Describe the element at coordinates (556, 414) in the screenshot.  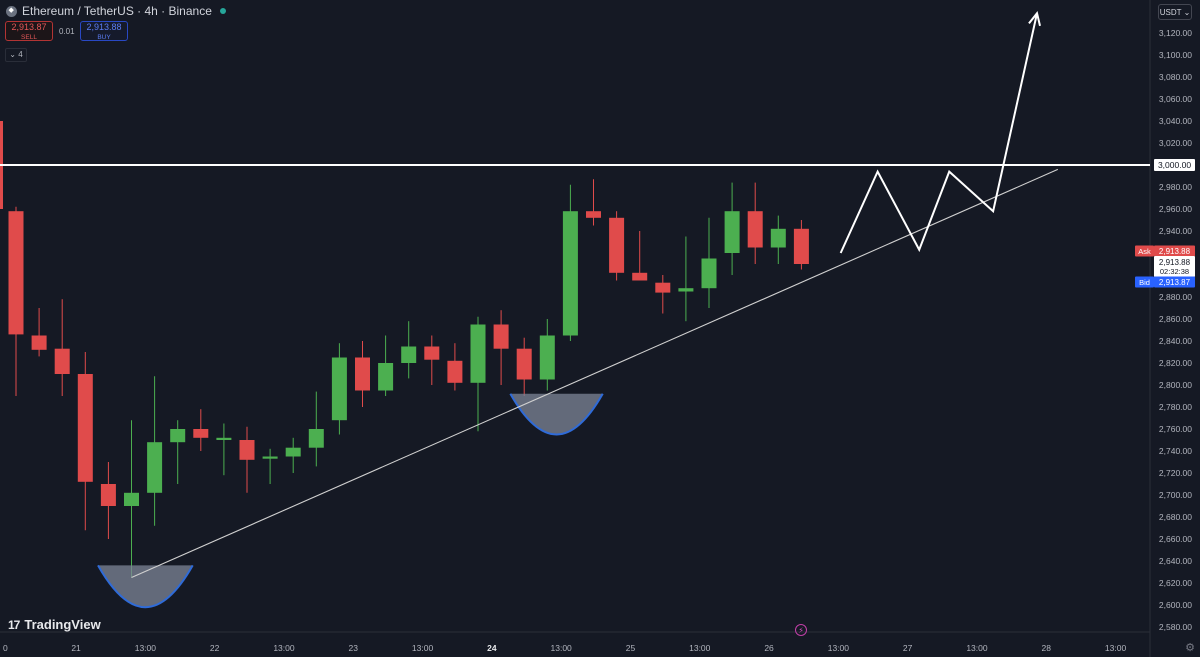
I see `cup-pattern-edge` at that location.